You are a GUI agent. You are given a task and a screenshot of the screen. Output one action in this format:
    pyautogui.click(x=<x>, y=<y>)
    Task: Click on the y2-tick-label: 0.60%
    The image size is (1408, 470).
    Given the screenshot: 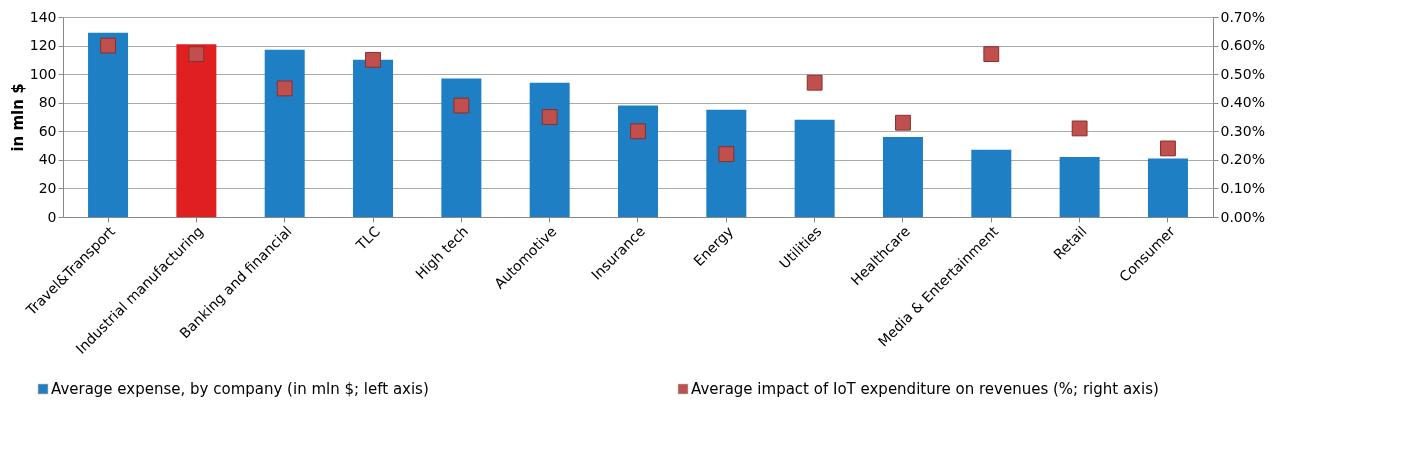 What is the action you would take?
    pyautogui.click(x=1242, y=45)
    